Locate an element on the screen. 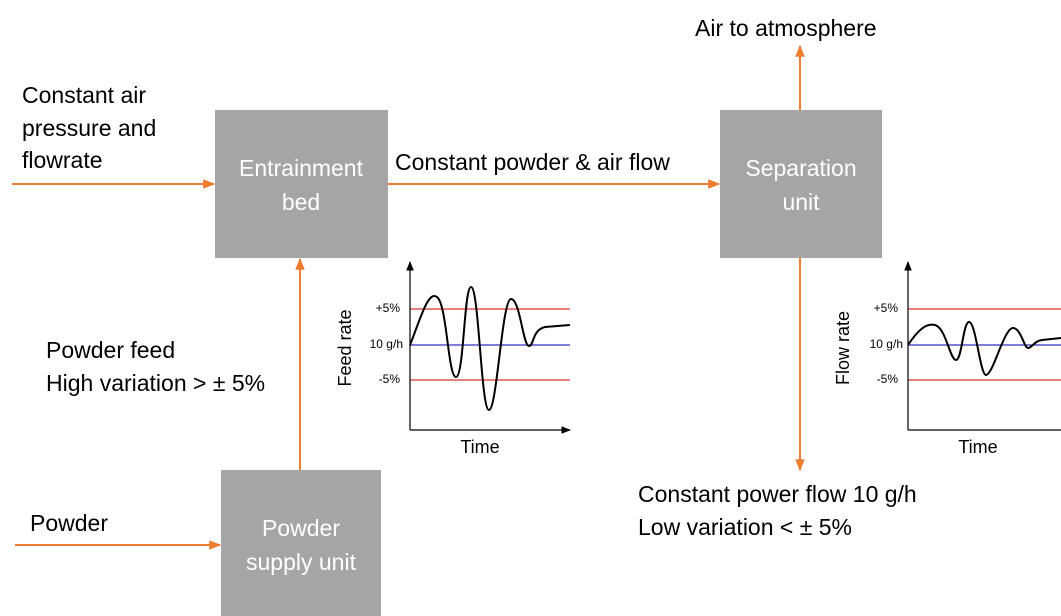 The image size is (1061, 616). flow-chart: +5% 10 g/h -5% Flow rate Time is located at coordinates (947, 359).